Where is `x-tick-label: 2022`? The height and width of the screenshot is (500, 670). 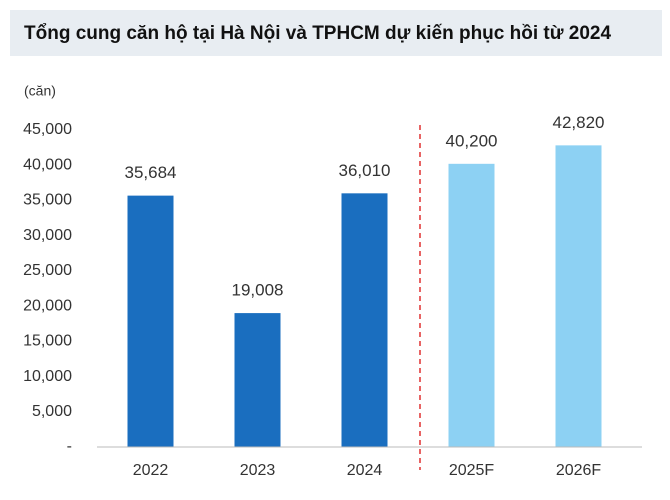 x-tick-label: 2022 is located at coordinates (151, 470).